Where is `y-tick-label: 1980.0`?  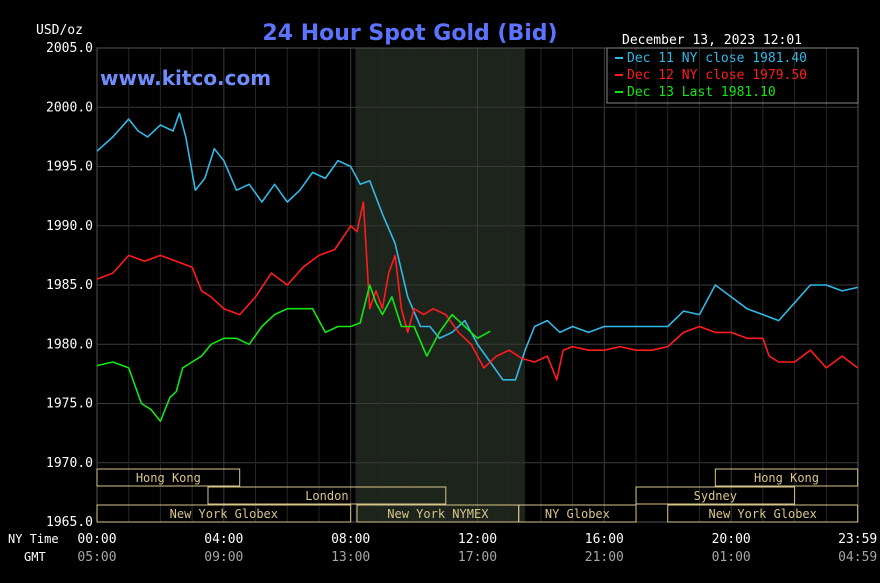
y-tick-label: 1980.0 is located at coordinates (69, 344).